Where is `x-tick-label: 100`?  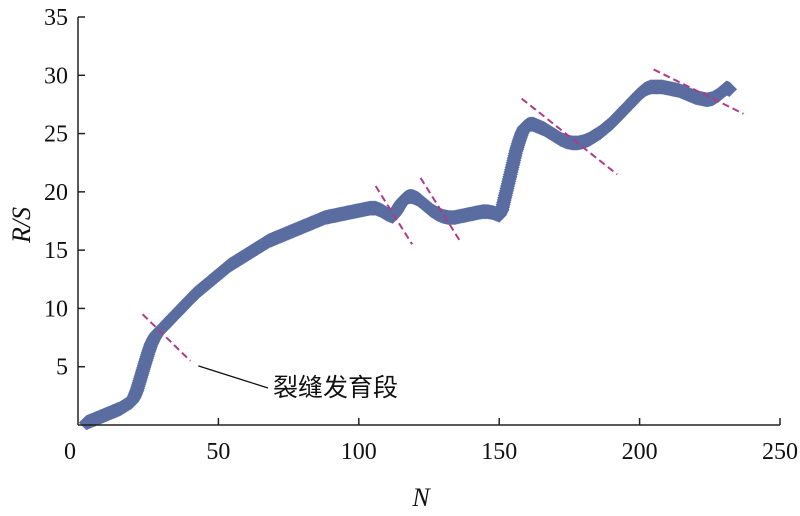
x-tick-label: 100 is located at coordinates (359, 452).